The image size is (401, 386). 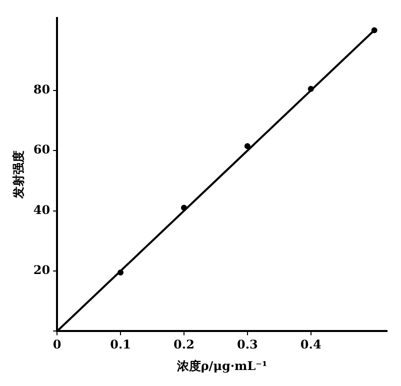 What do you see at coordinates (120, 345) in the screenshot?
I see `x-tick-label: 0.1` at bounding box center [120, 345].